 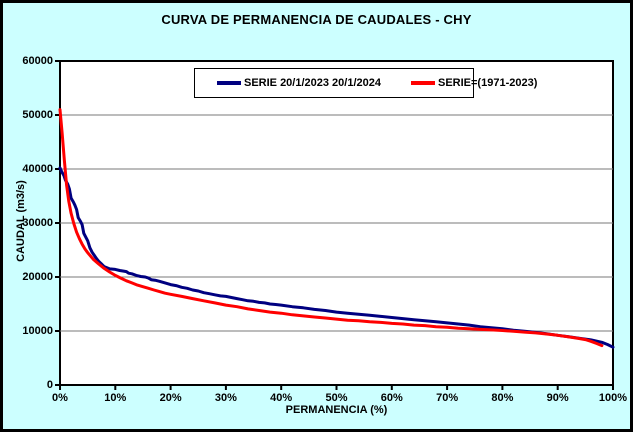 What do you see at coordinates (37, 276) in the screenshot?
I see `y-tick-label-20000: 20000` at bounding box center [37, 276].